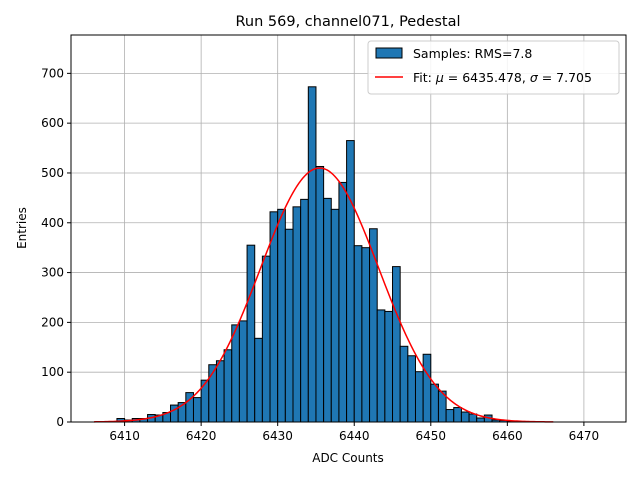  I want to click on y-tick-label: 0, so click(60, 422).